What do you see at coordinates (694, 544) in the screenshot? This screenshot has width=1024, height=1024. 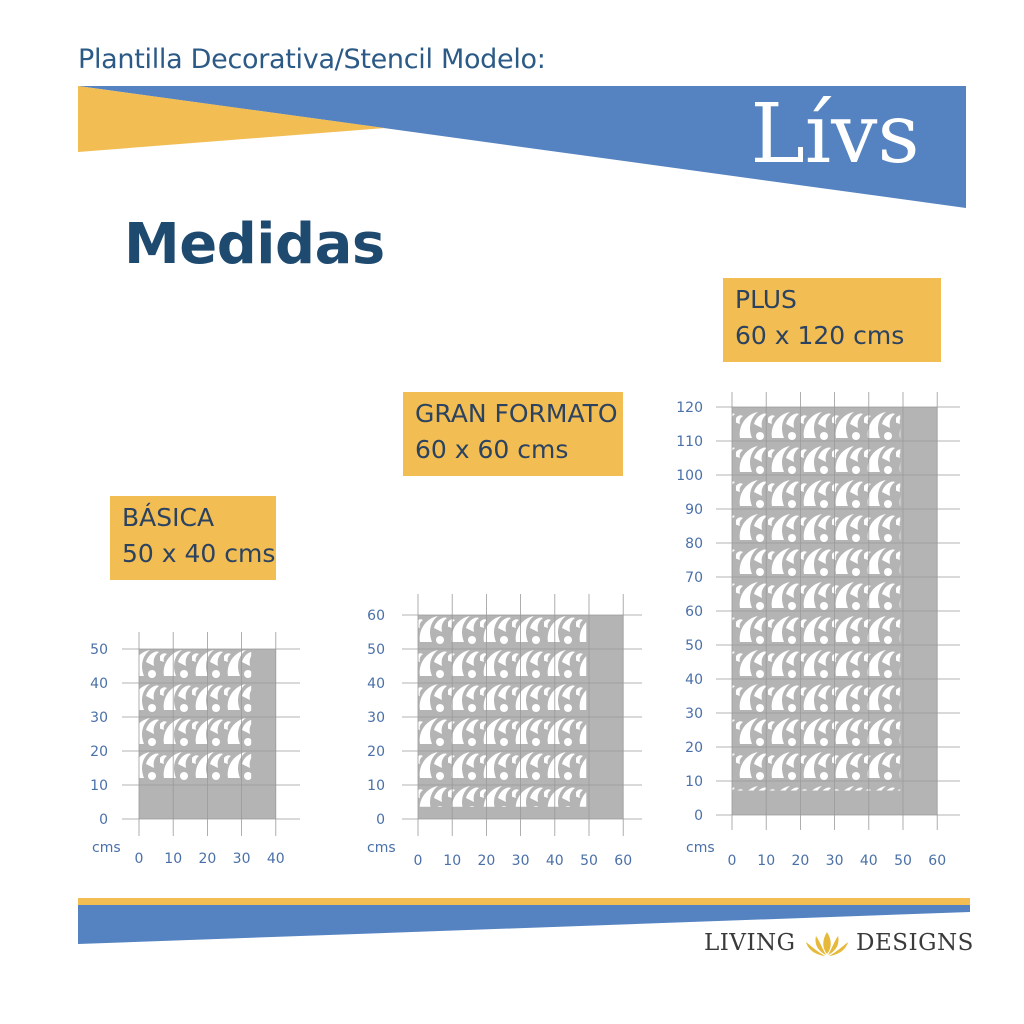 I see `y-tick-label: 80` at bounding box center [694, 544].